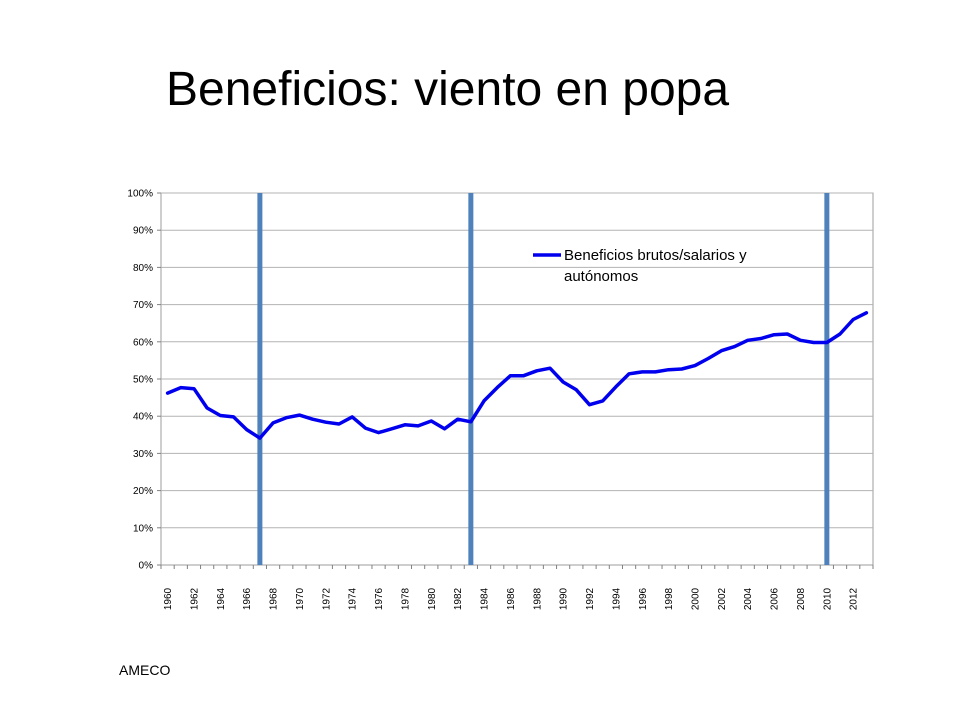 The image size is (960, 720). I want to click on series-line, so click(517, 375).